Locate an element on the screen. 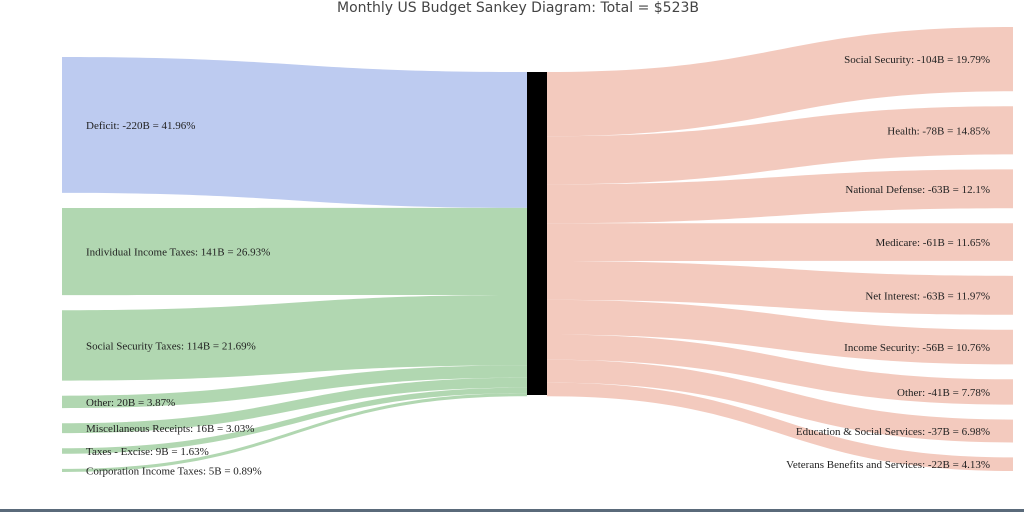  source-label-1: Individual Income Taxes: 141B = 26.93% is located at coordinates (178, 253).